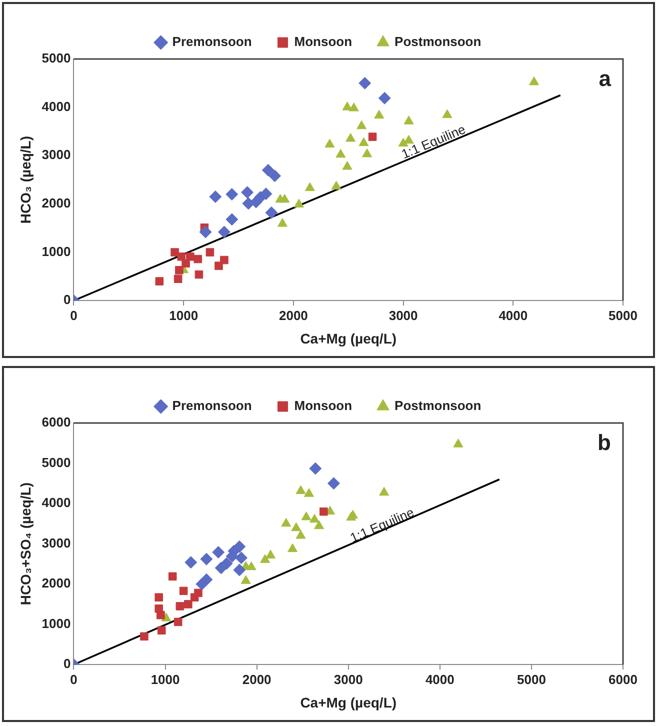  Describe the element at coordinates (56, 422) in the screenshot. I see `y-tick-label: 6000` at that location.